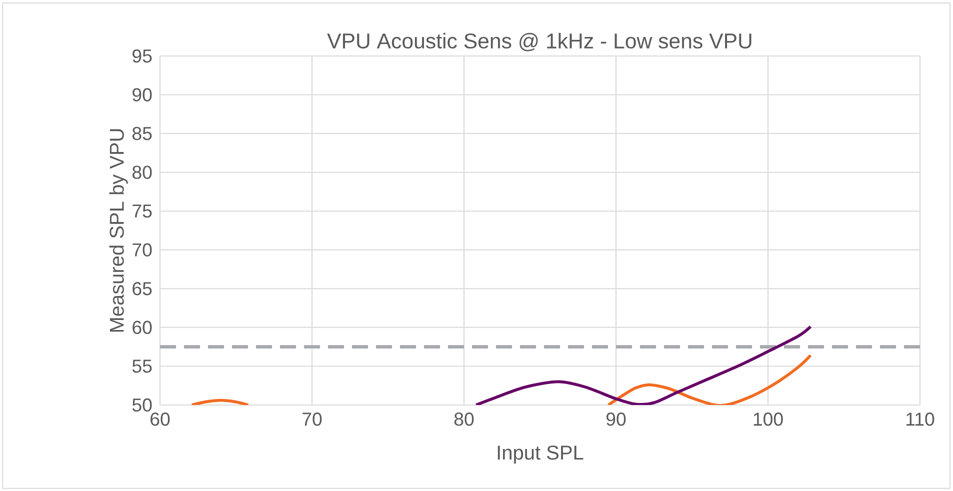 The height and width of the screenshot is (491, 953). What do you see at coordinates (616, 419) in the screenshot?
I see `x-tick-label: 90` at bounding box center [616, 419].